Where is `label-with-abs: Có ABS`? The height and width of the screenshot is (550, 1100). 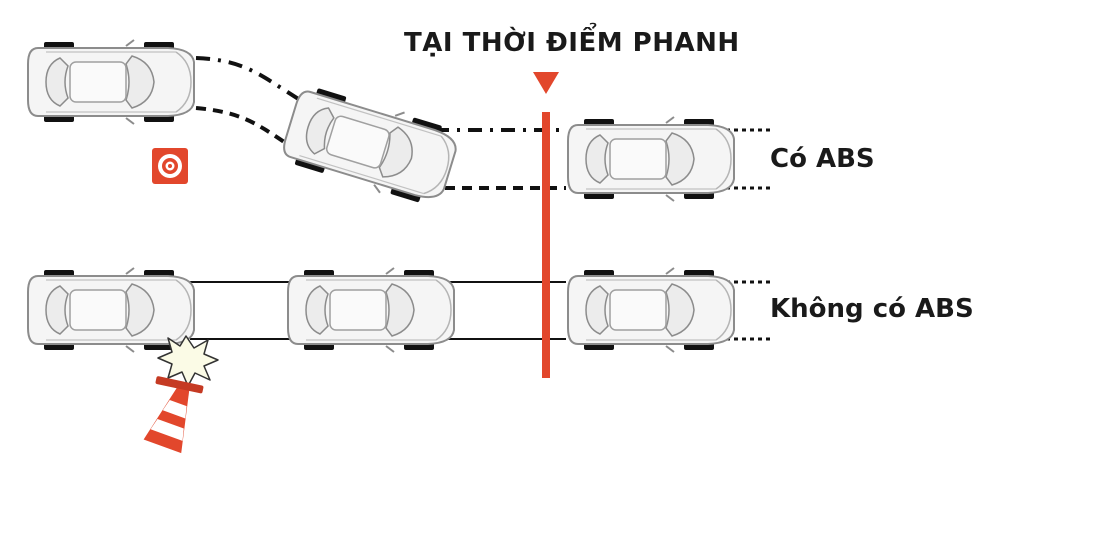 label-with-abs: Có ABS is located at coordinates (822, 159).